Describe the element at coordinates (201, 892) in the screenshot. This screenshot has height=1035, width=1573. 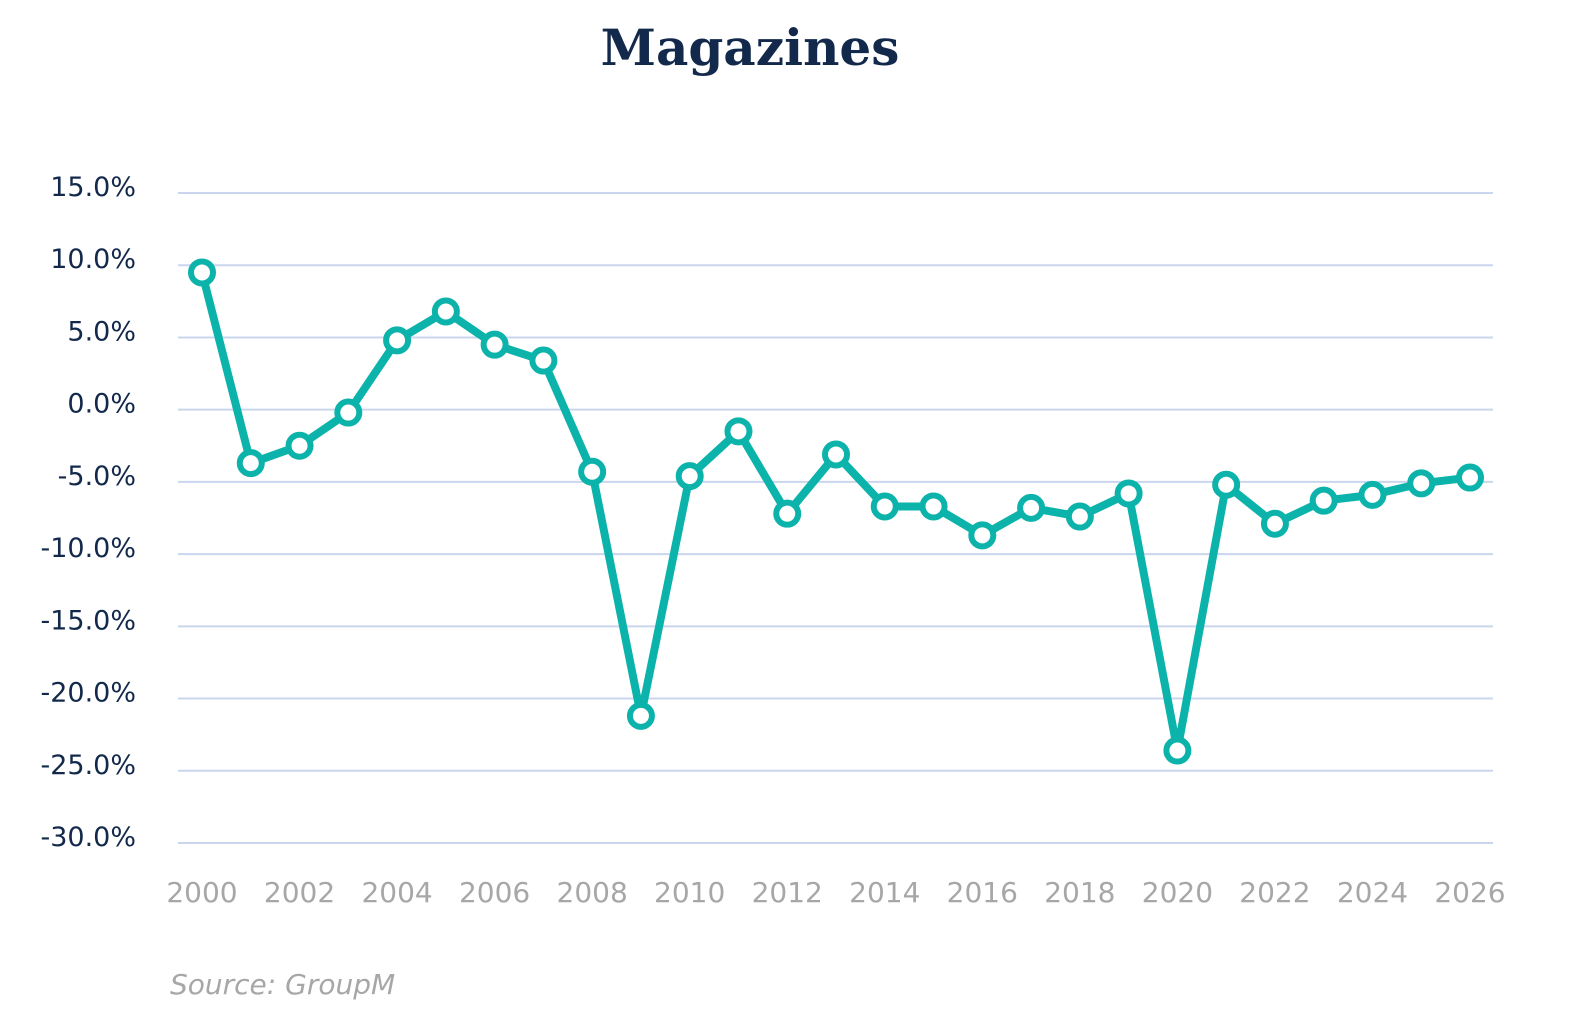
I see `x-tick-label: 2000` at that location.